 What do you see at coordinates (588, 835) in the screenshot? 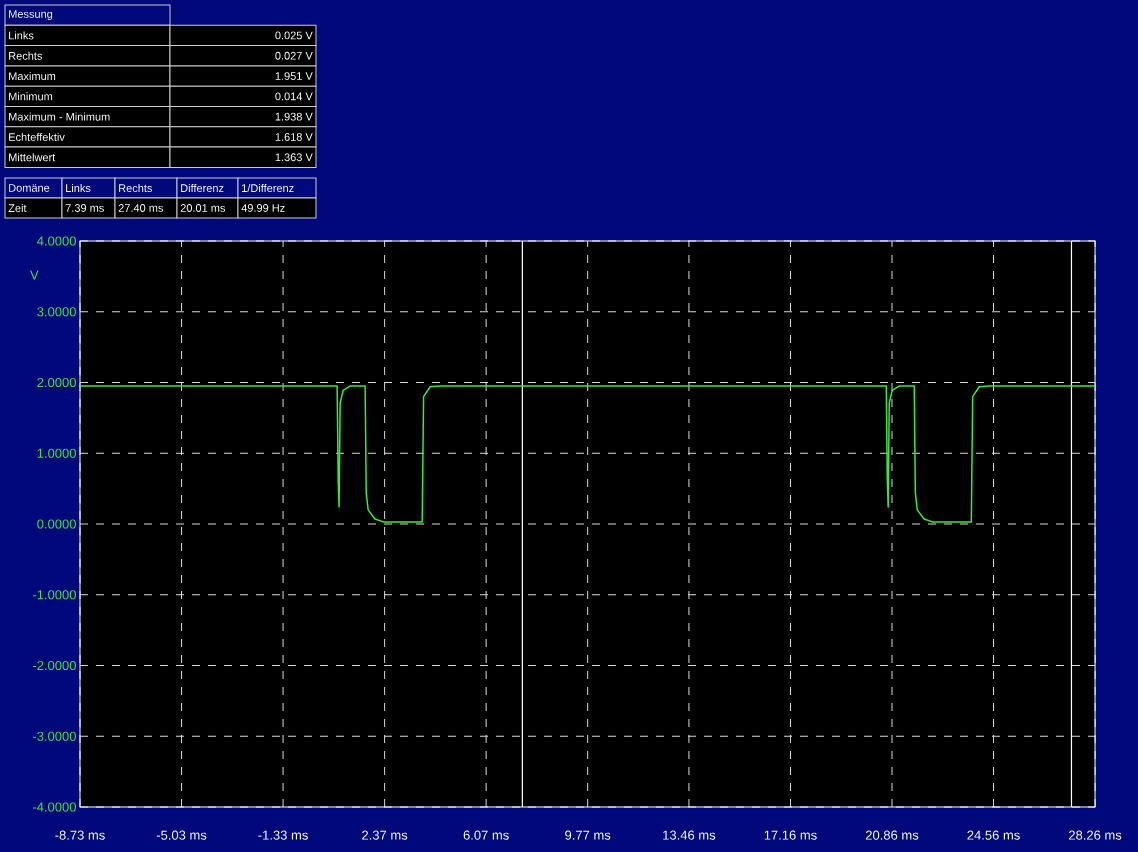
I see `x-tick-label: 9.77 ms` at bounding box center [588, 835].